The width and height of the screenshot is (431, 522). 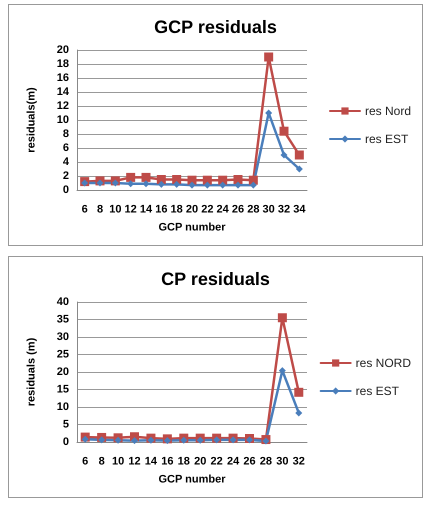 What do you see at coordinates (62, 78) in the screenshot?
I see `y-tick-label: 16` at bounding box center [62, 78].